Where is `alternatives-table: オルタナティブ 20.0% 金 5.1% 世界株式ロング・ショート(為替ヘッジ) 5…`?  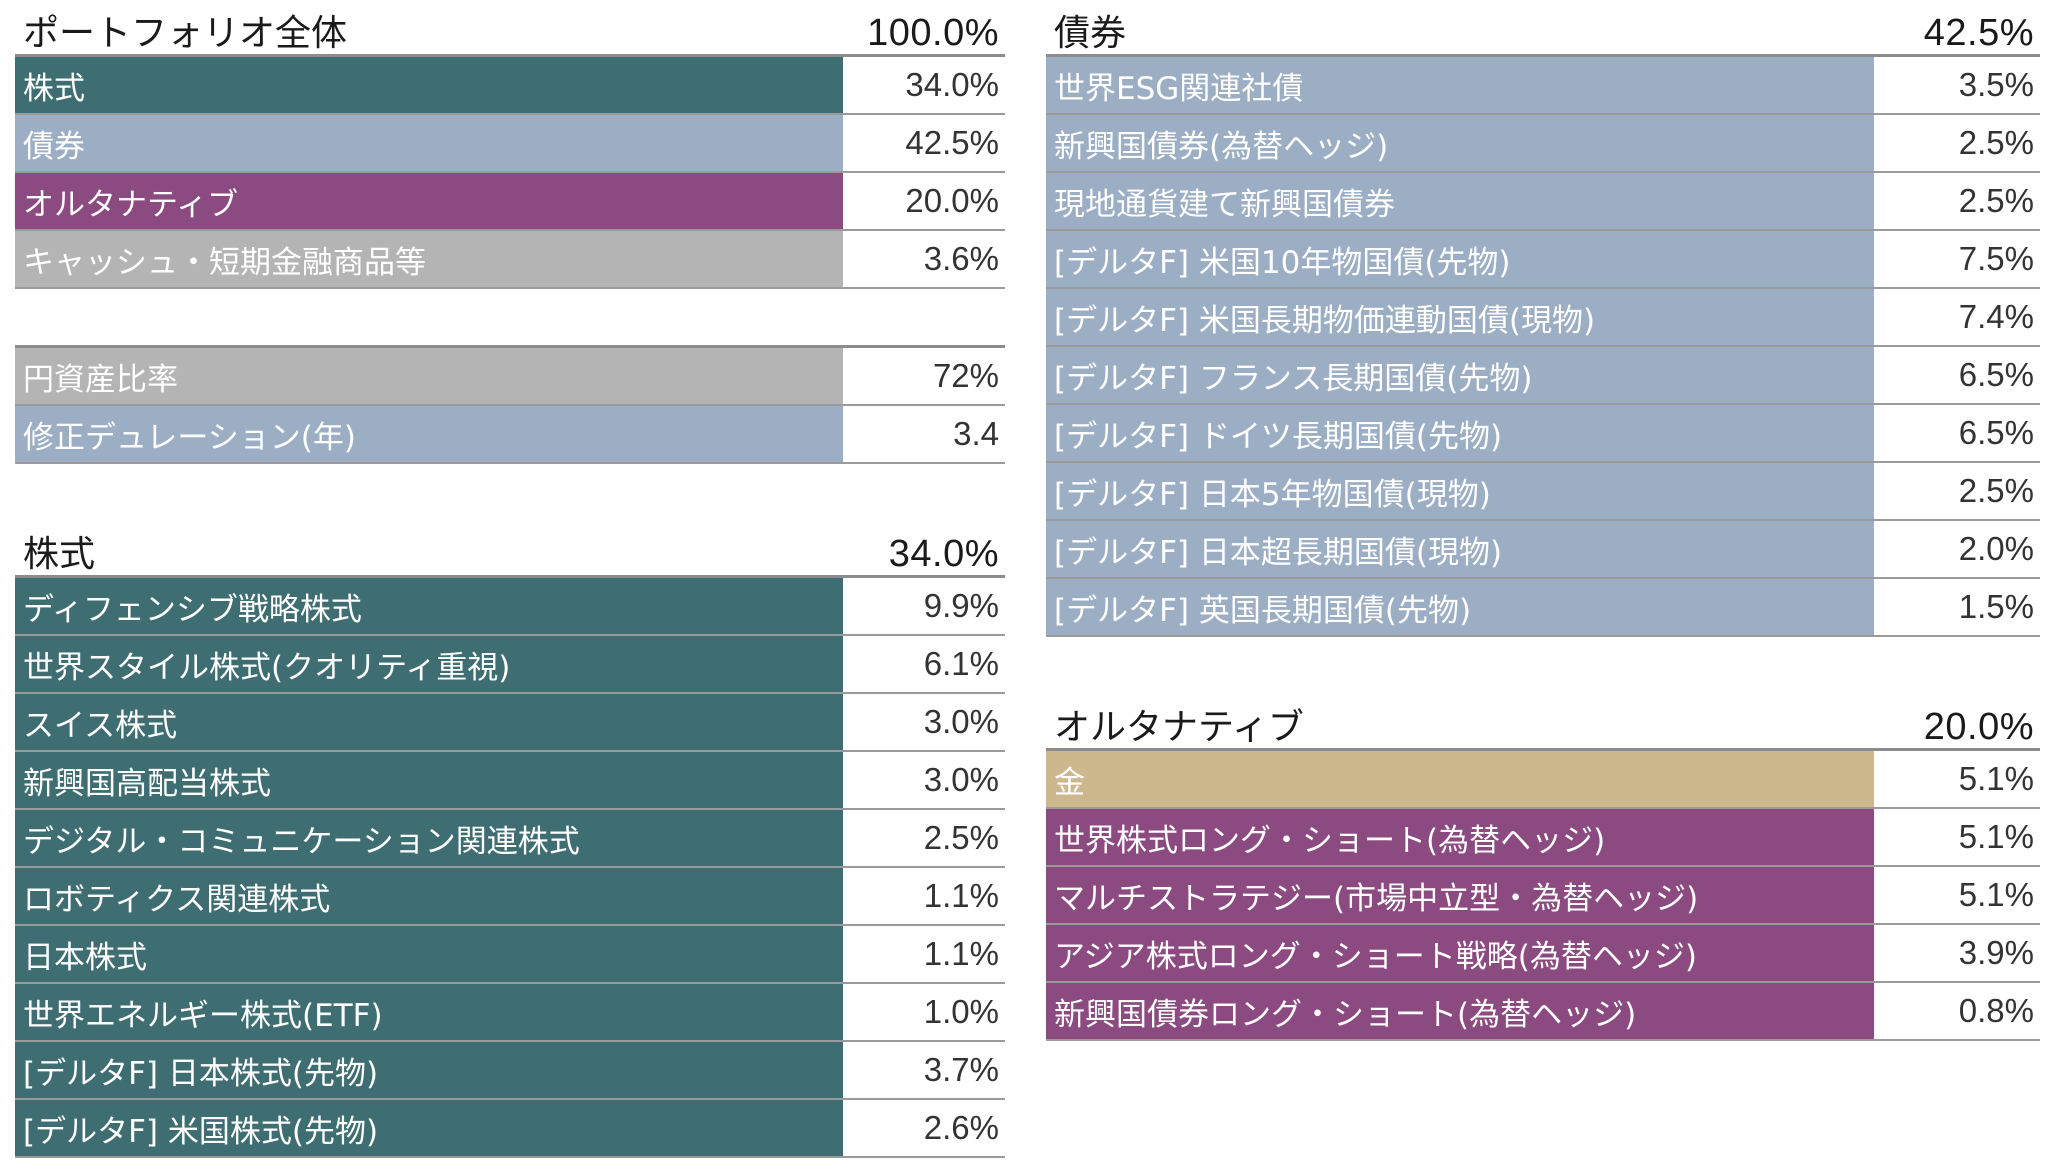
alternatives-table: オルタナティブ 20.0% 金 5.1% 世界株式ロング・ショート(為替ヘッジ) 5… is located at coordinates (1543, 867).